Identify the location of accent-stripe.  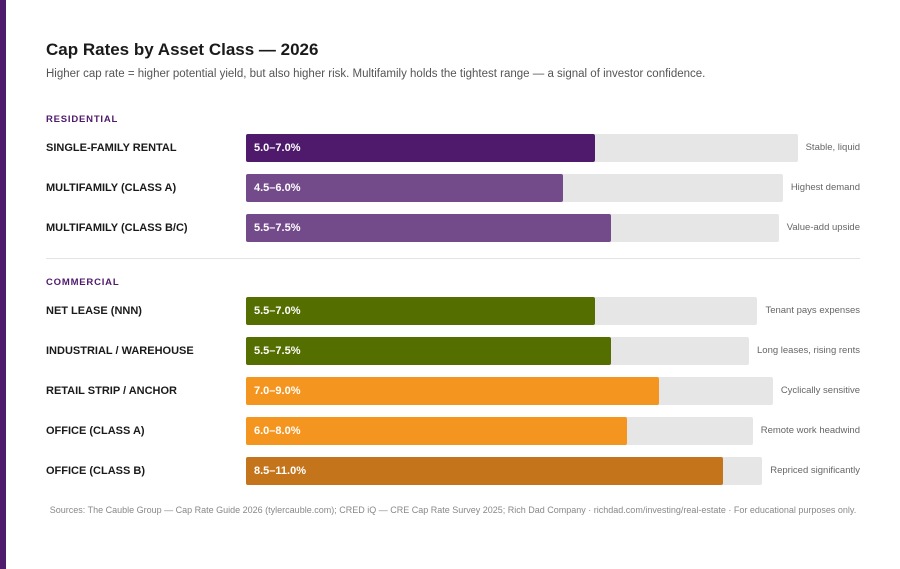
(3, 284).